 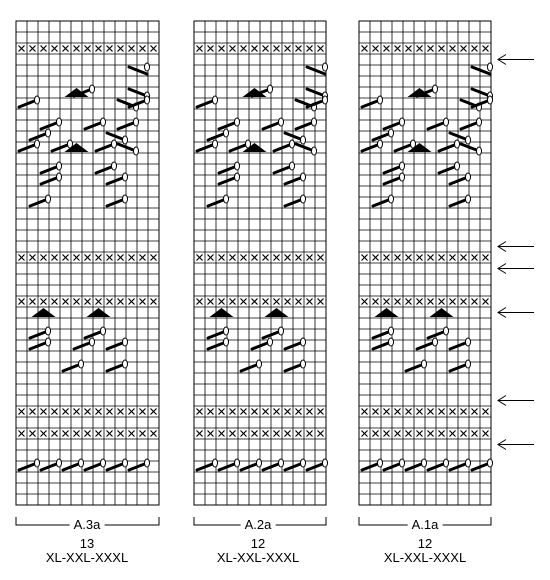 I want to click on row-marker-arrow-head, so click(x=502, y=268).